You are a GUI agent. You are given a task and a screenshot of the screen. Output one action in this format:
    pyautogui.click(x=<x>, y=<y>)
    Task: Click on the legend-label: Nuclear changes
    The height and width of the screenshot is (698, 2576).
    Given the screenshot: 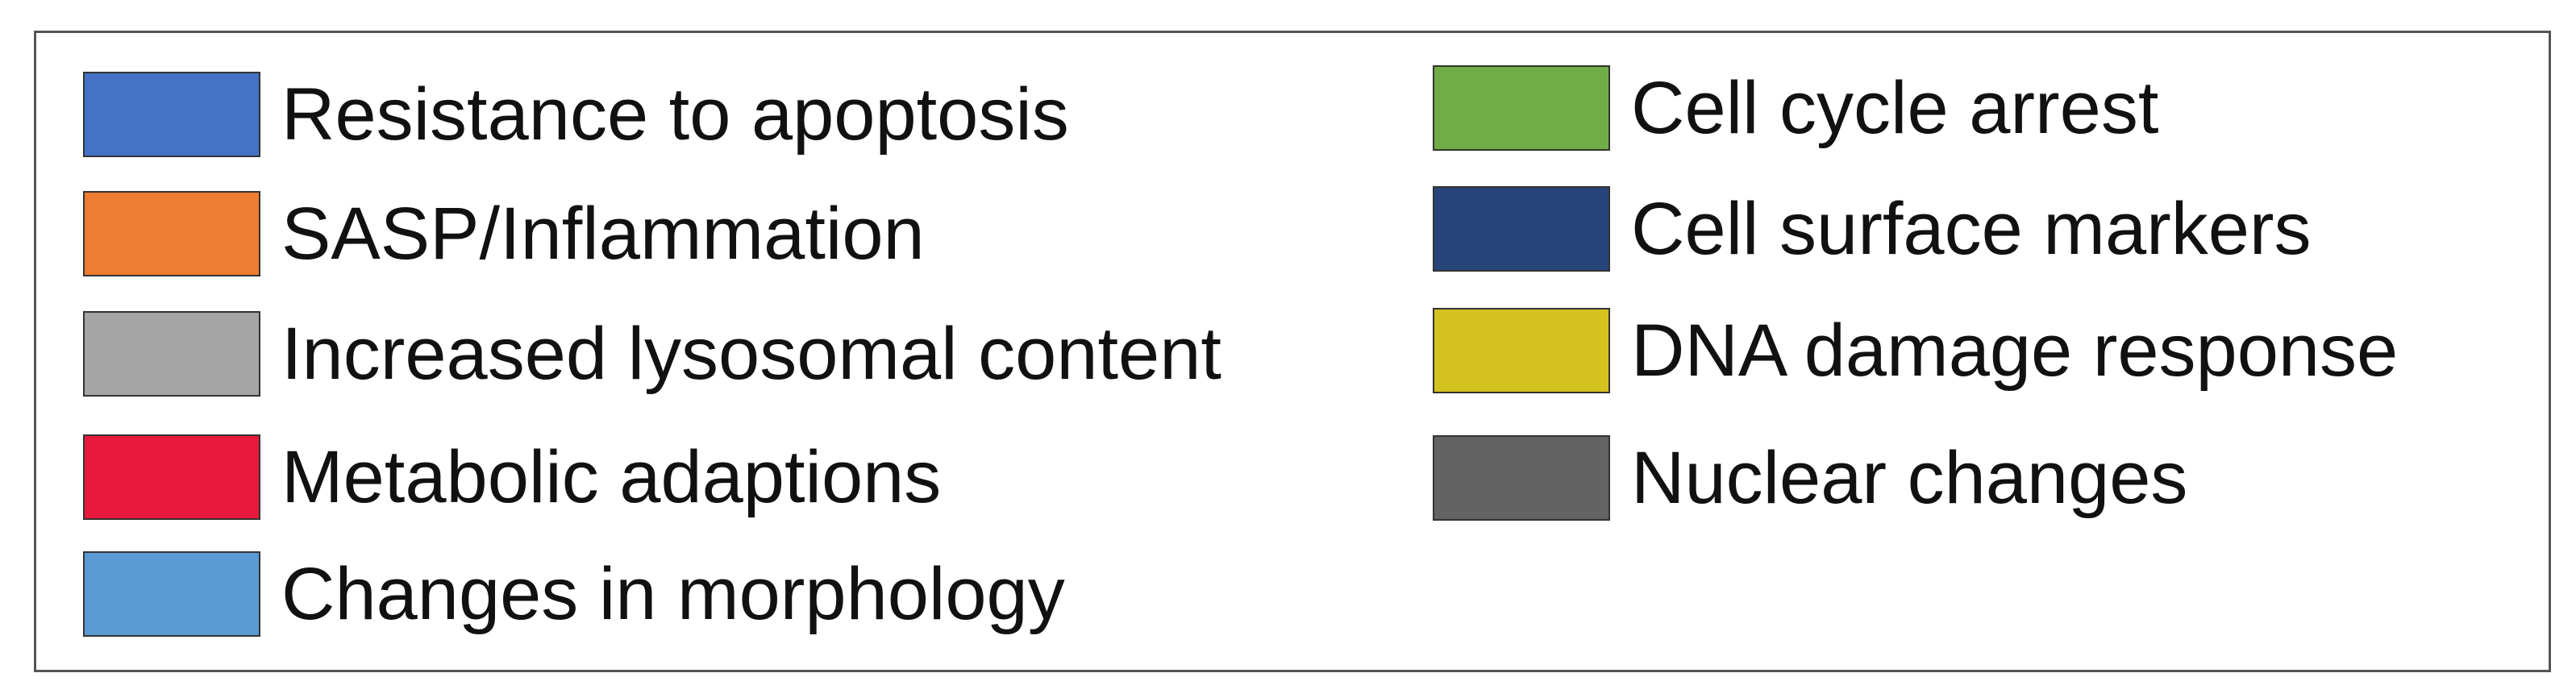 What is the action you would take?
    pyautogui.click(x=1909, y=478)
    